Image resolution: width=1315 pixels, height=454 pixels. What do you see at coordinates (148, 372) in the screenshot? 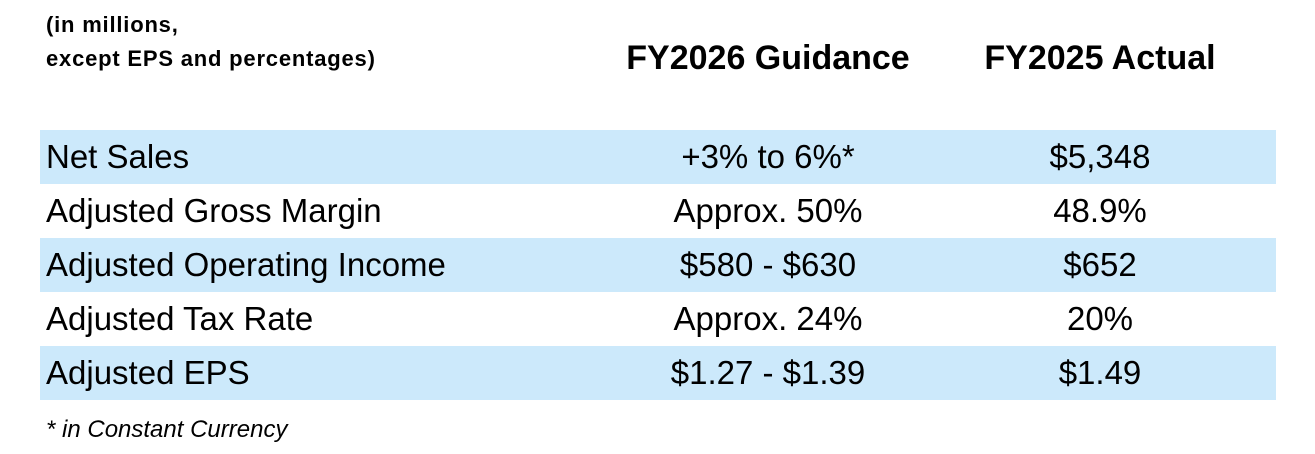
I see `row-label: Adjusted EPS` at bounding box center [148, 372].